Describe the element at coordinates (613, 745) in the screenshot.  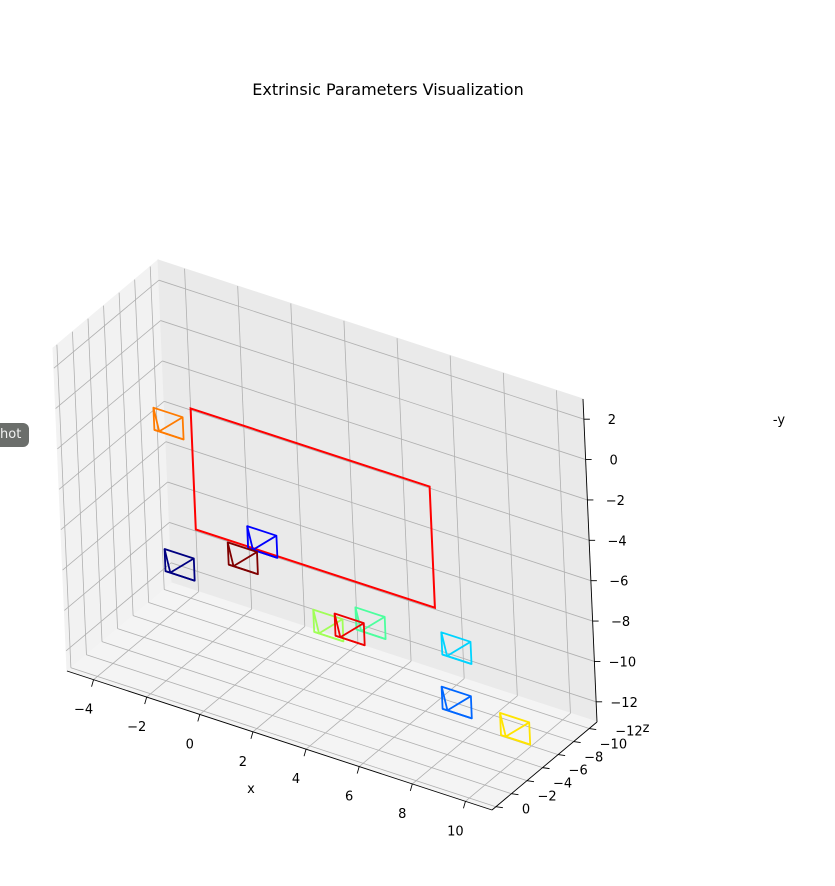
I see `z-tick-label: −10` at that location.